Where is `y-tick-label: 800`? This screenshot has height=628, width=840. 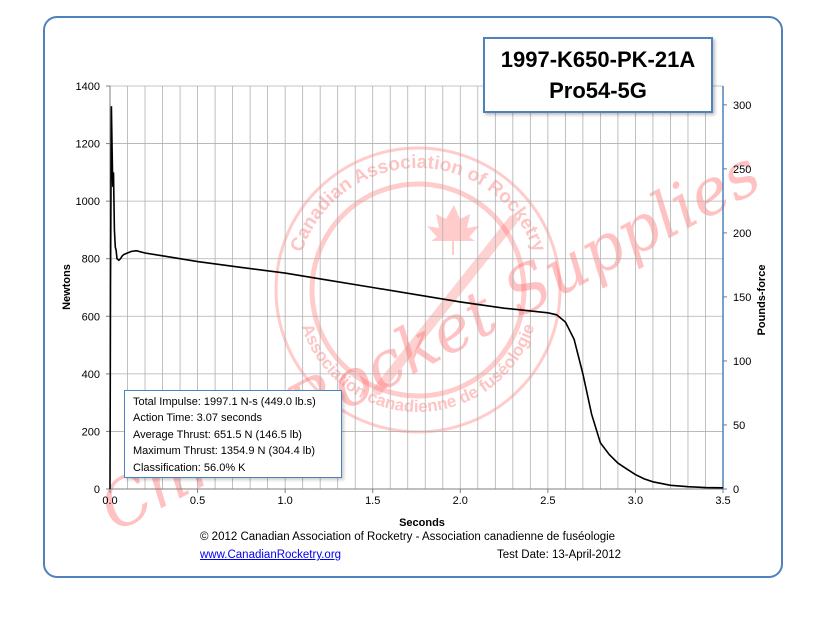
y-tick-label: 800 is located at coordinates (91, 260).